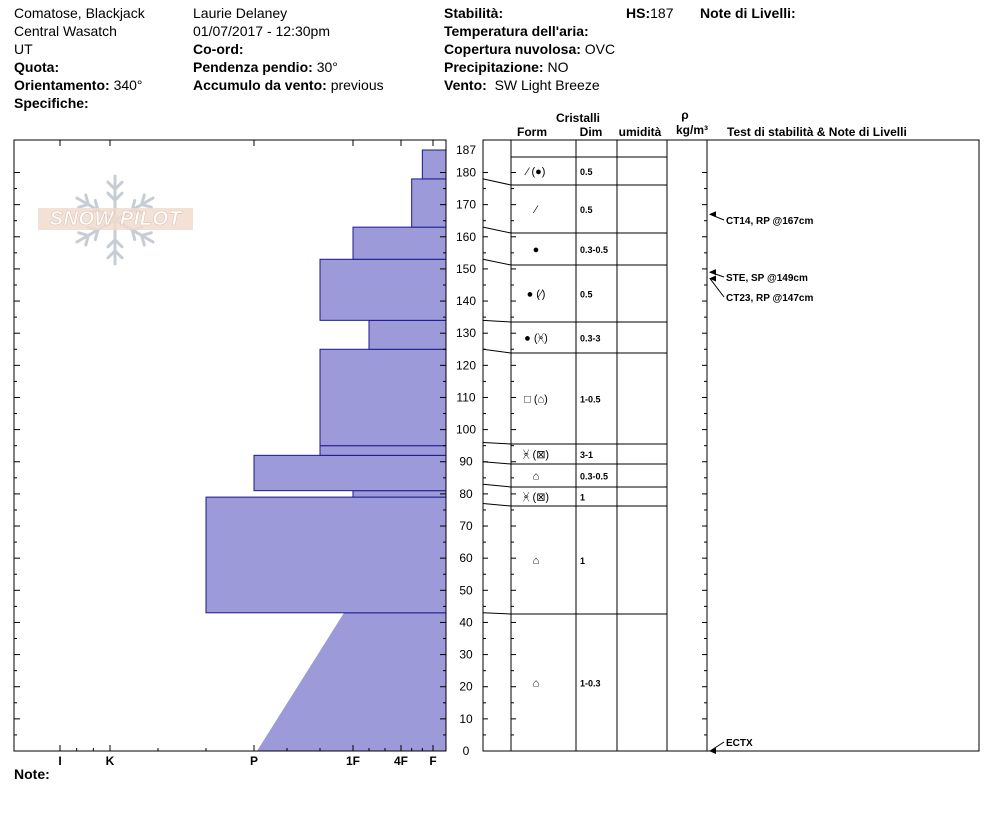 The height and width of the screenshot is (840, 994). What do you see at coordinates (582, 498) in the screenshot?
I see `layer-dim: 1` at bounding box center [582, 498].